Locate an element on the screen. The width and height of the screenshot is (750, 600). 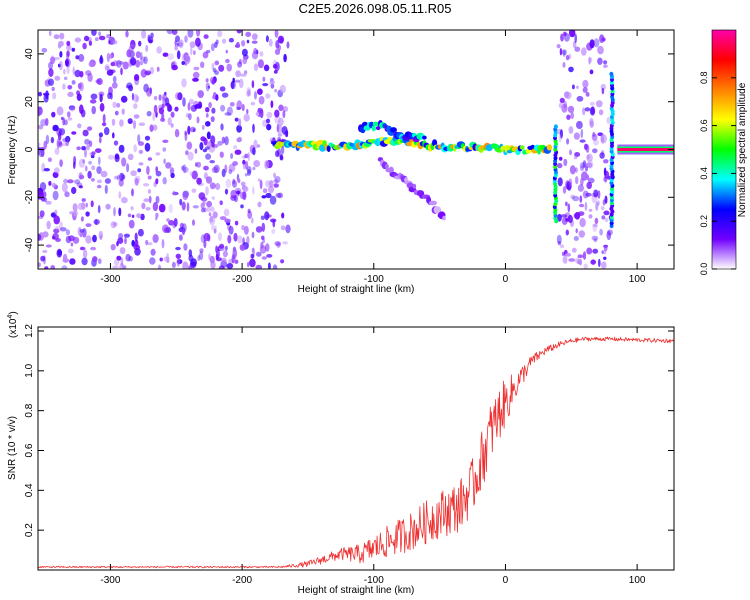
heatmap-ylabel: Frequency (Hz) is located at coordinates (12, 150).